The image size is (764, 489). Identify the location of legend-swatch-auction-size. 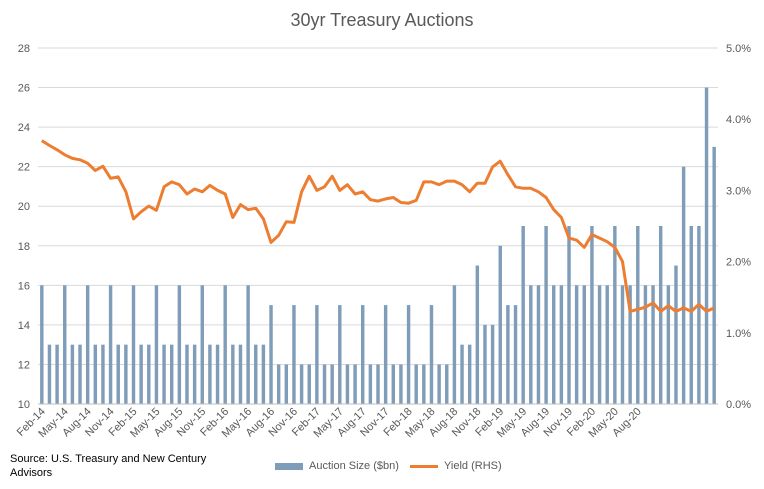
(289, 466).